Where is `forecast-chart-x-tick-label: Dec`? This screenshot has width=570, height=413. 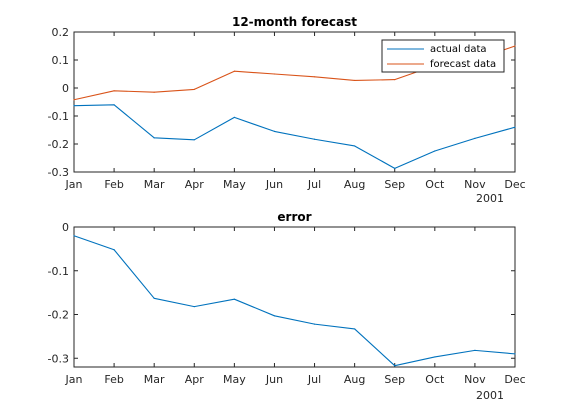 forecast-chart-x-tick-label: Dec is located at coordinates (514, 184).